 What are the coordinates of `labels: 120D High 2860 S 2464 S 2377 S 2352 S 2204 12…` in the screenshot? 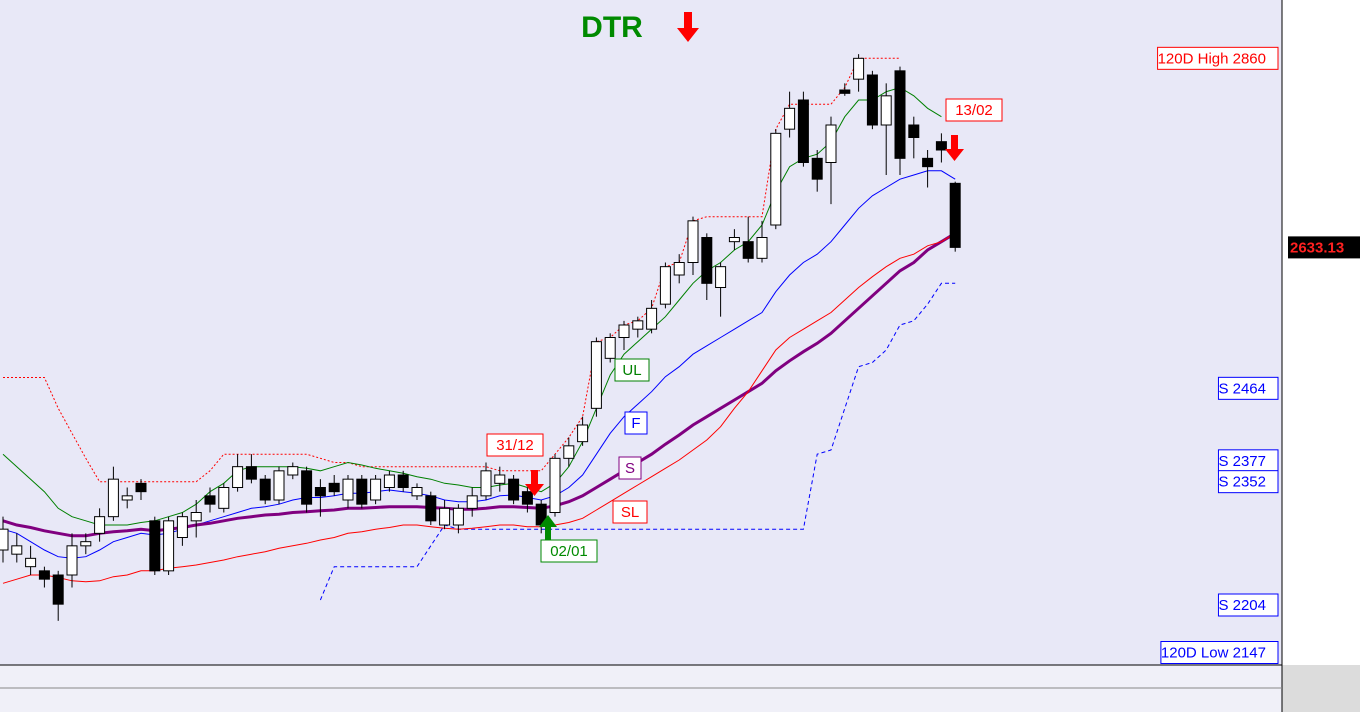 It's located at (1218, 355).